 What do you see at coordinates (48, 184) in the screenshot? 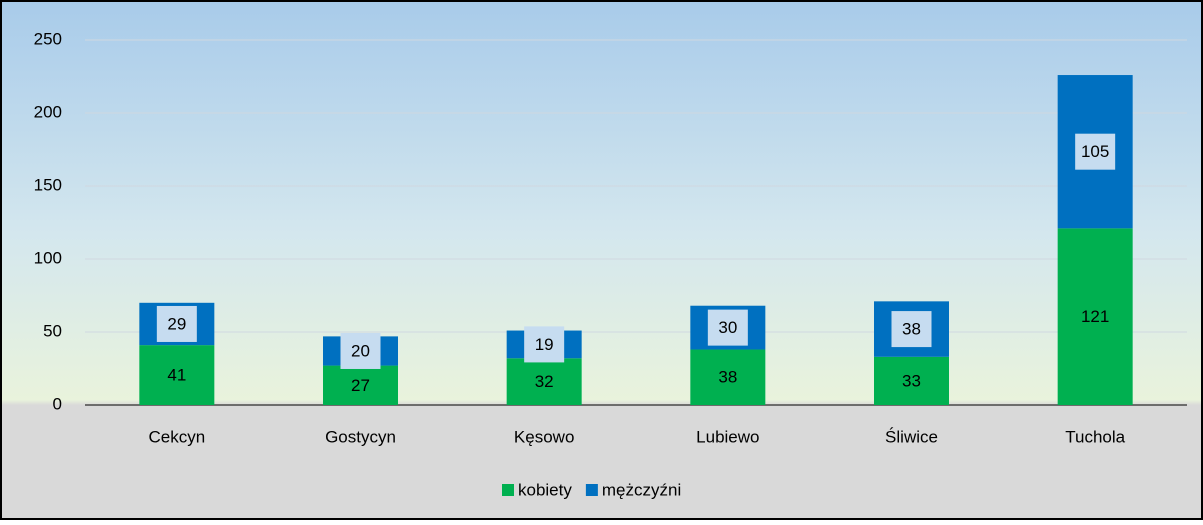
I see `y-tick-label: 150` at bounding box center [48, 184].